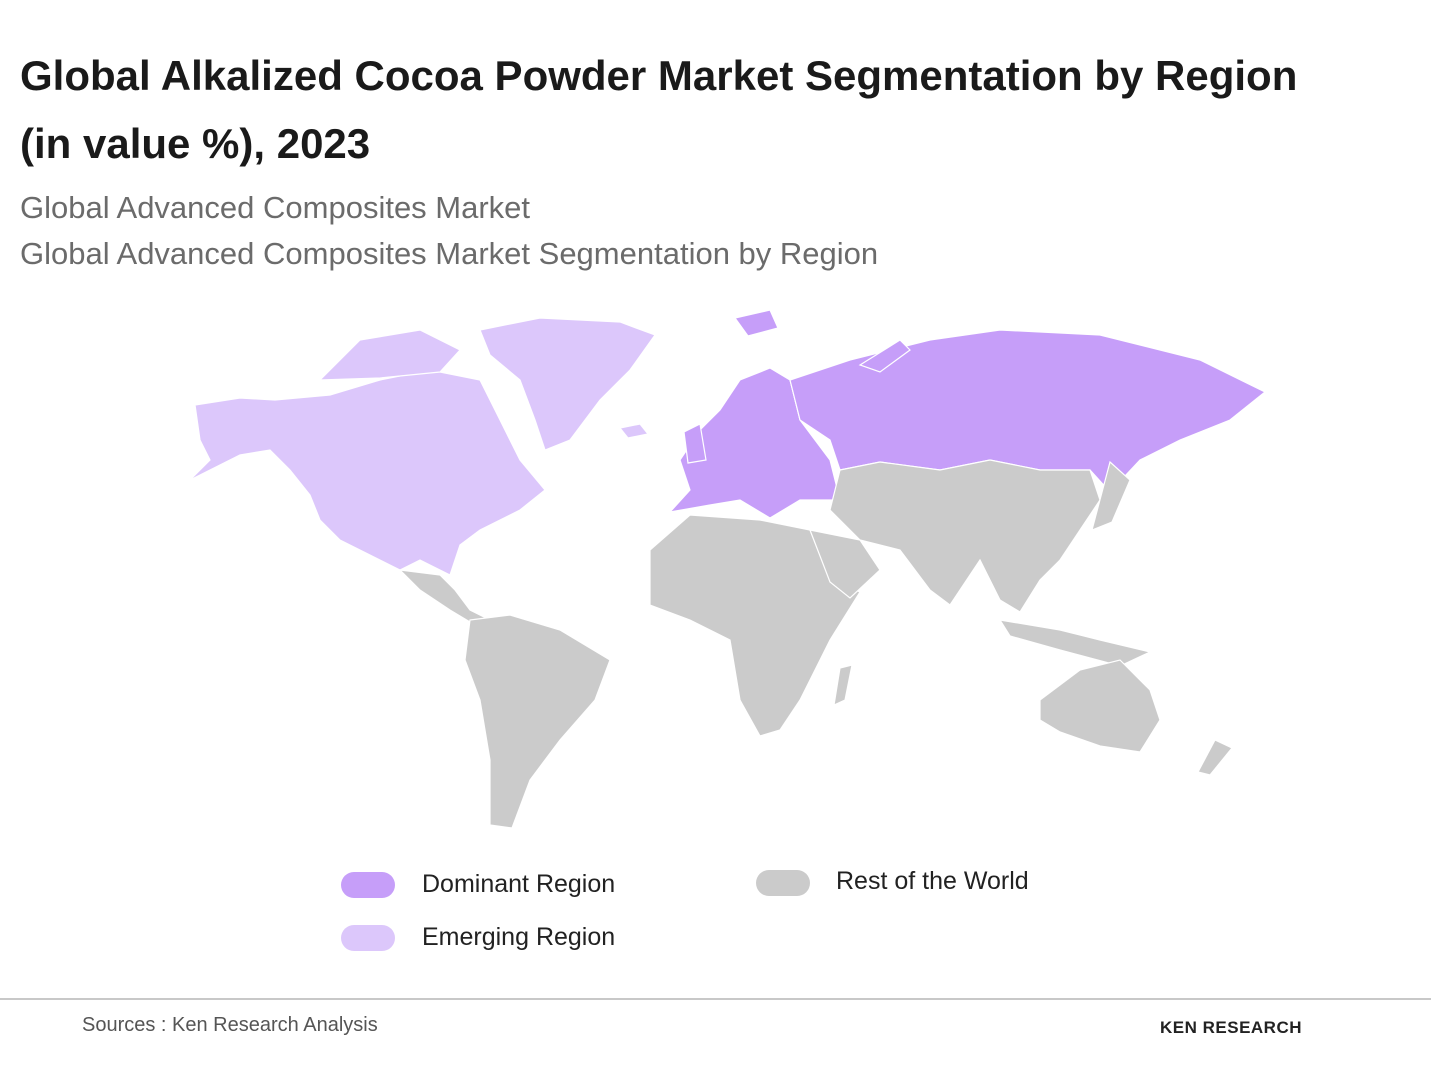  What do you see at coordinates (519, 884) in the screenshot?
I see `legend-label: Dominant Region` at bounding box center [519, 884].